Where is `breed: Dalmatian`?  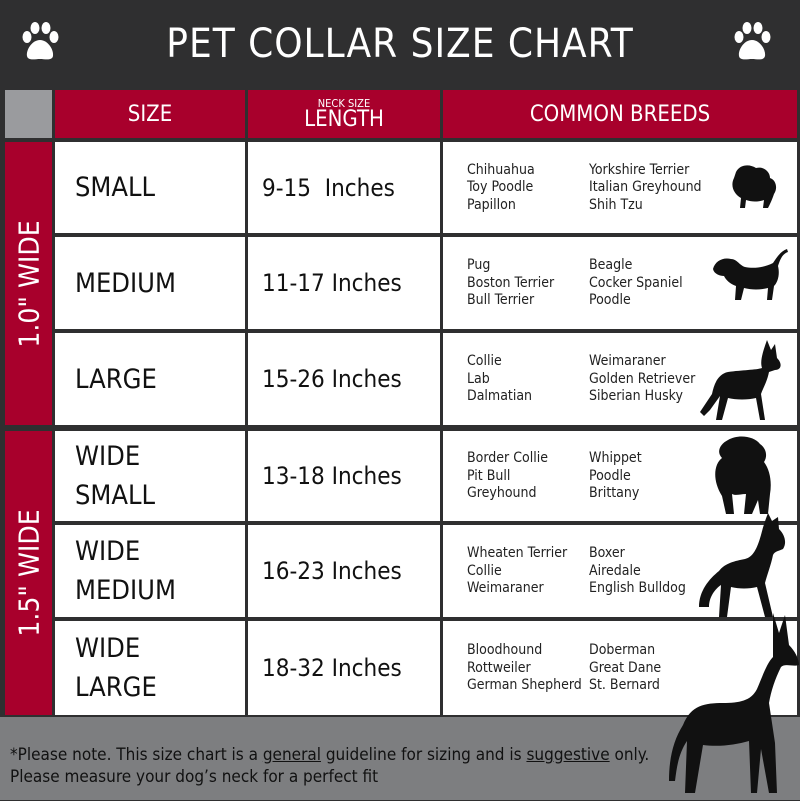 breed: Dalmatian is located at coordinates (500, 395).